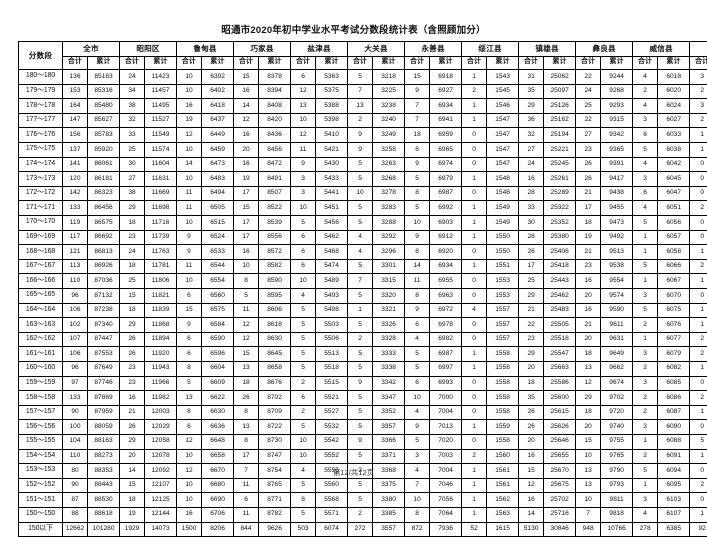  Describe the element at coordinates (275, 120) in the screenshot. I see `cell-cumulative: 8420` at that location.